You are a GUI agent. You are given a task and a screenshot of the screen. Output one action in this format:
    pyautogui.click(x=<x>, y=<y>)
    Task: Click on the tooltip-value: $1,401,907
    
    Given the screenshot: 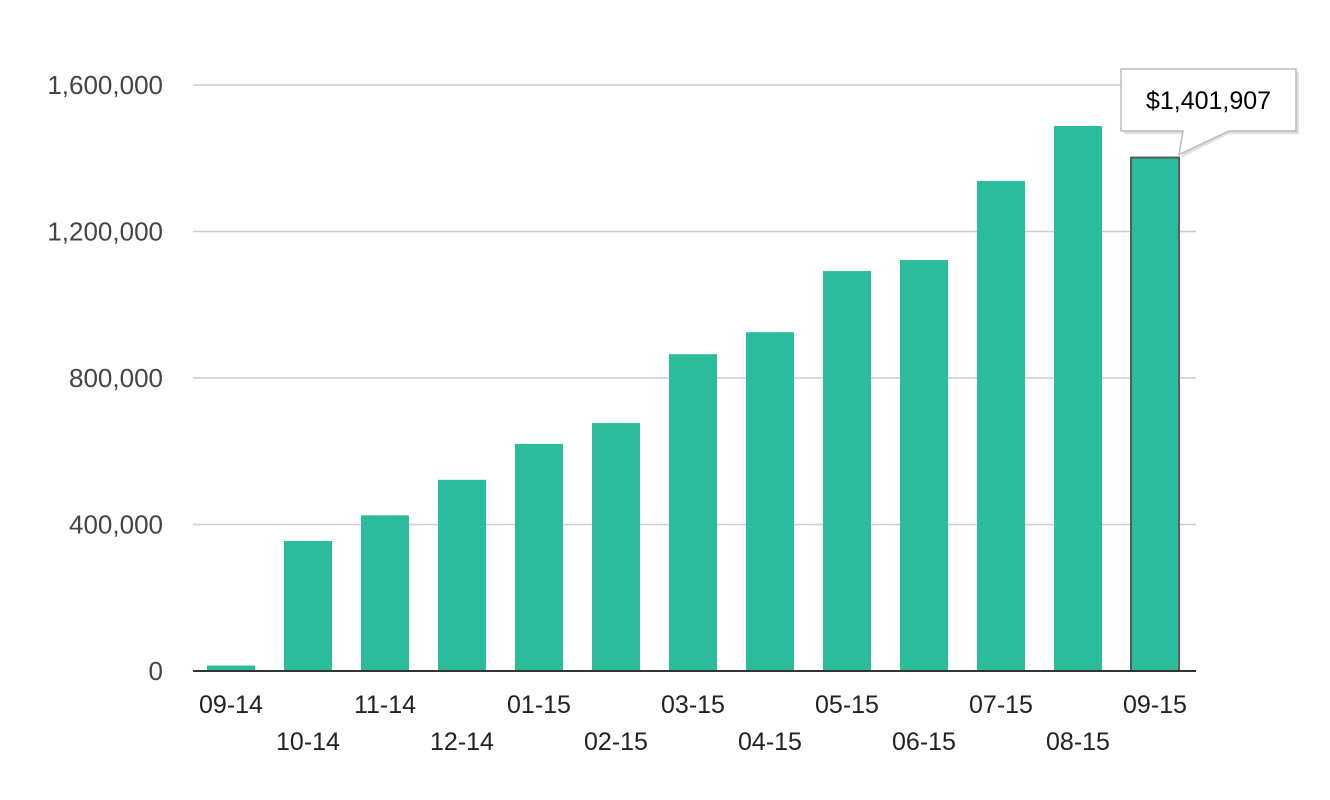 What is the action you would take?
    pyautogui.click(x=1208, y=101)
    